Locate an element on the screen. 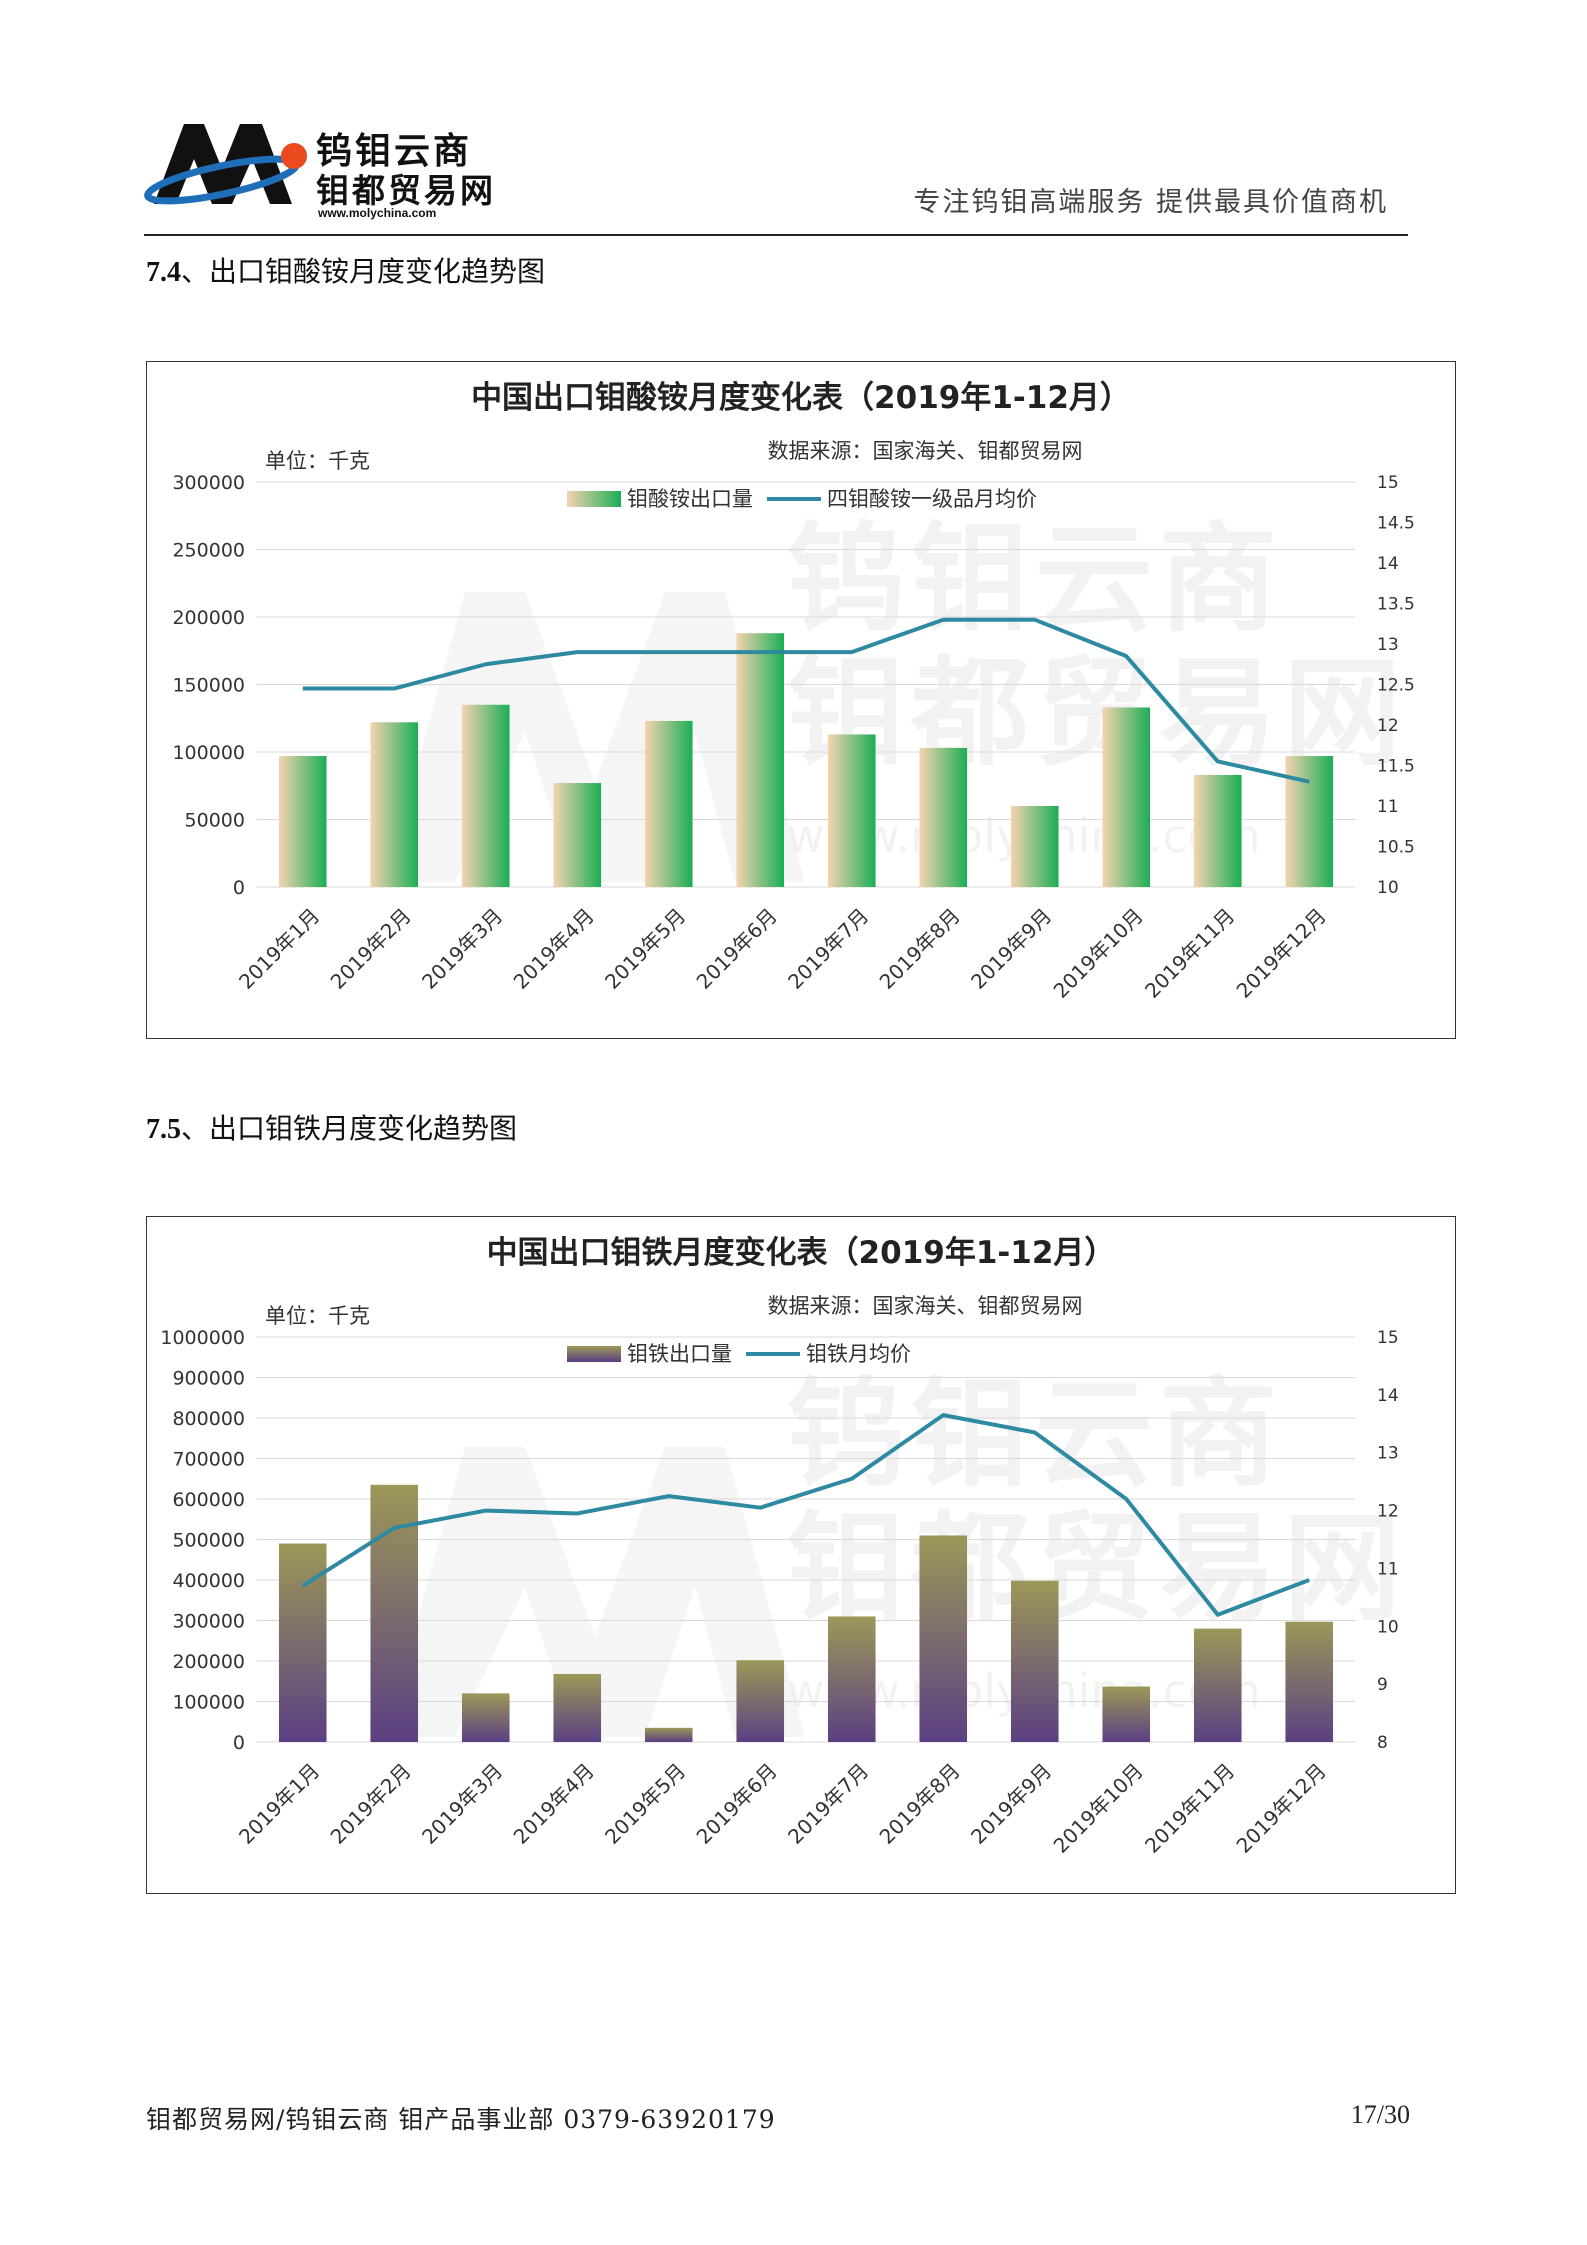 This screenshot has width=1587, height=2245. y-left-tick-label: 1000000 is located at coordinates (202, 1338).